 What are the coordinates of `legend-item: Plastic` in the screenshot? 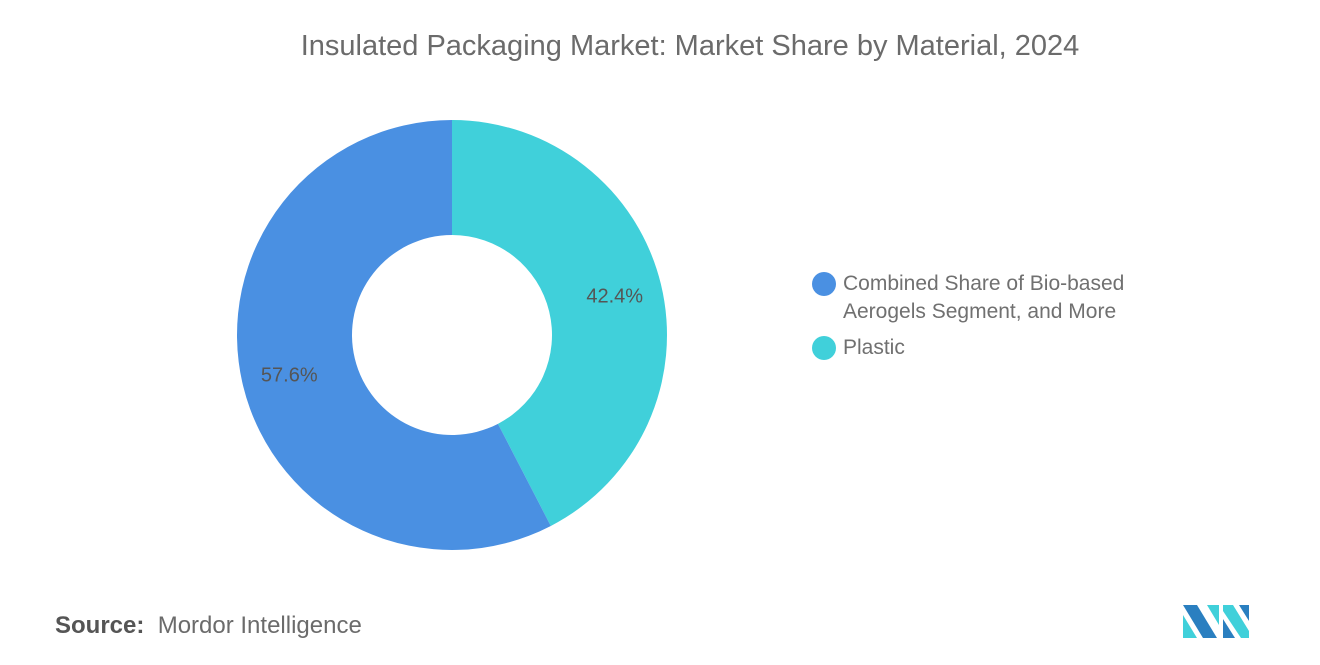 It's located at (982, 348).